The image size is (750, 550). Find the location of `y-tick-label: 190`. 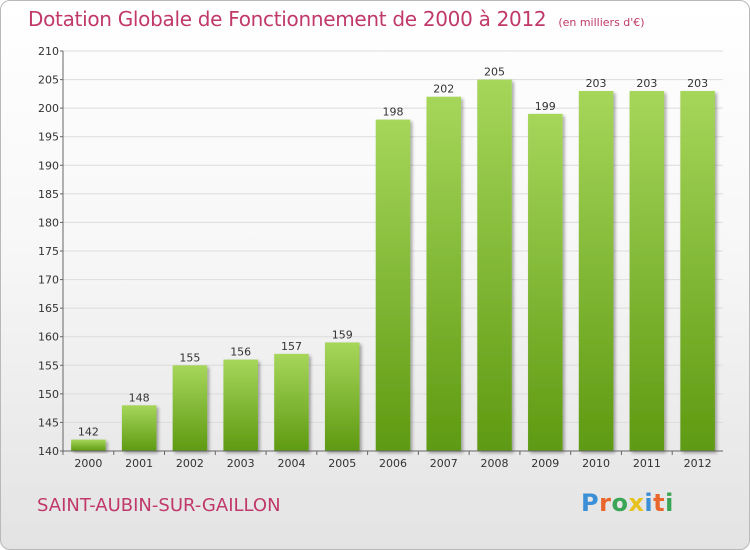

y-tick-label: 190 is located at coordinates (48, 165).